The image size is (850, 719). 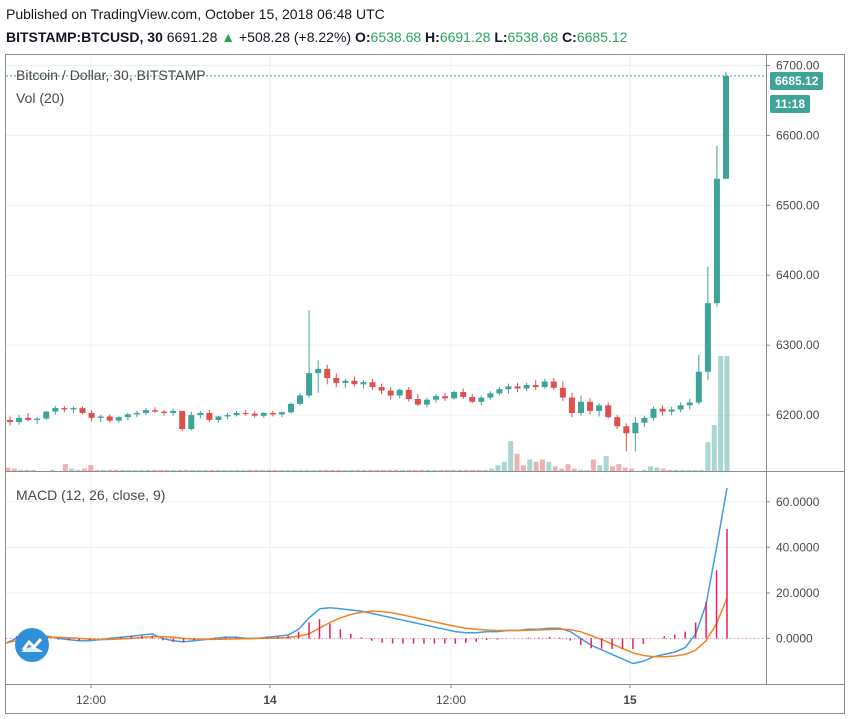 What do you see at coordinates (295, 37) in the screenshot?
I see `price-change: +508.28 (+8.22%)` at bounding box center [295, 37].